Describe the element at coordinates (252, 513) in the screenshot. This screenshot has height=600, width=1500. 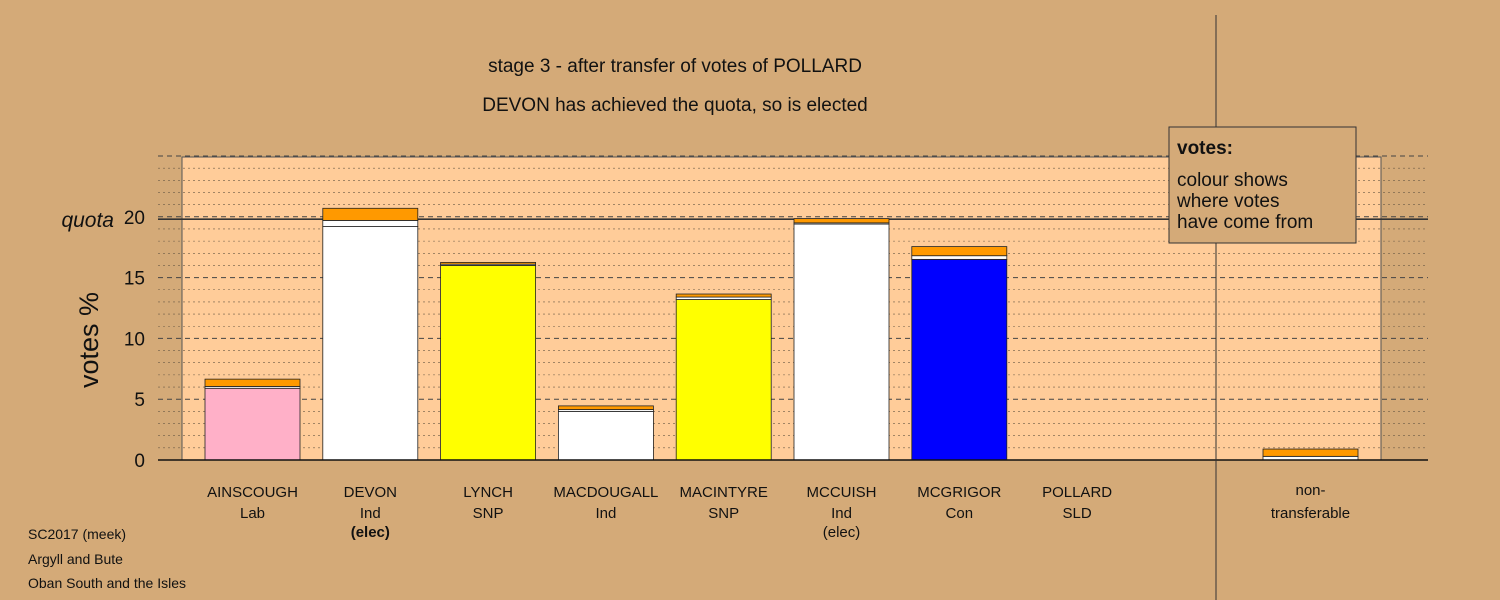
I see `candidate-party-label: Lab` at that location.